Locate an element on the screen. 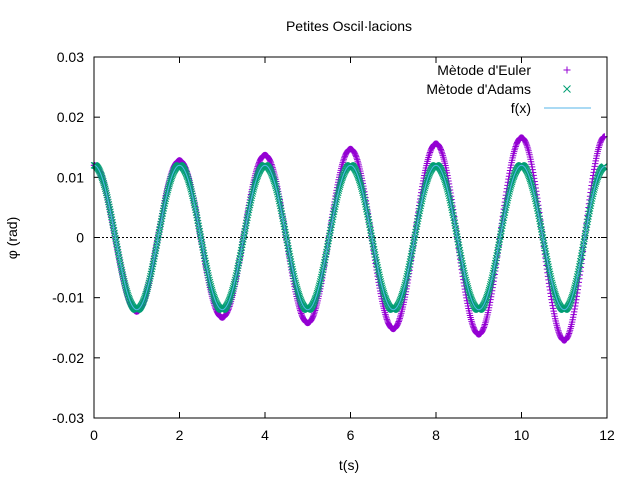  legend-euler-marker is located at coordinates (567, 70).